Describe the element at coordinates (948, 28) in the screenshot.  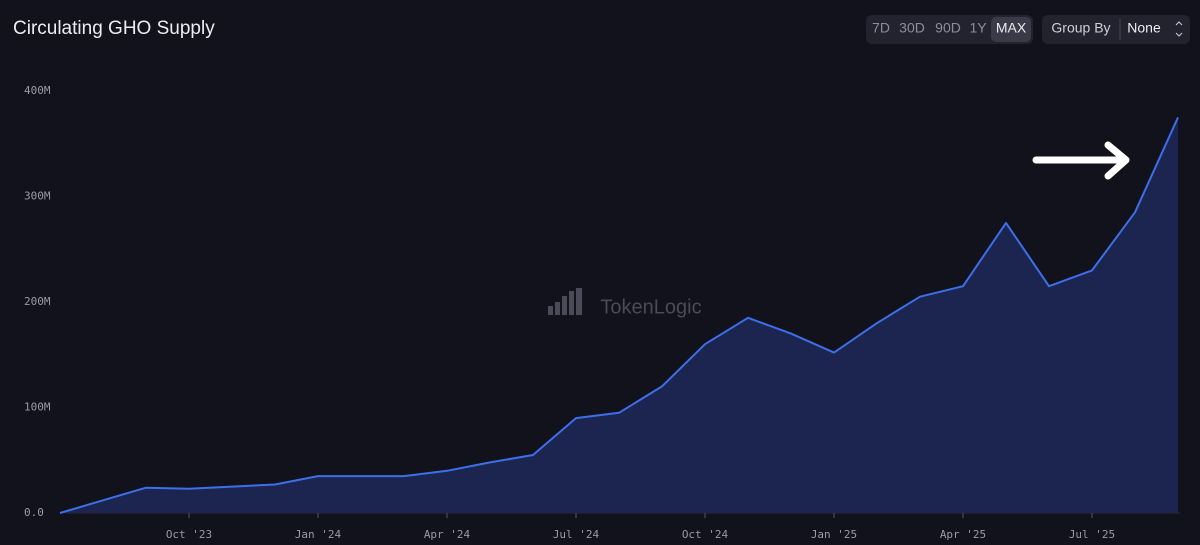
I see `range-button: 90D` at that location.